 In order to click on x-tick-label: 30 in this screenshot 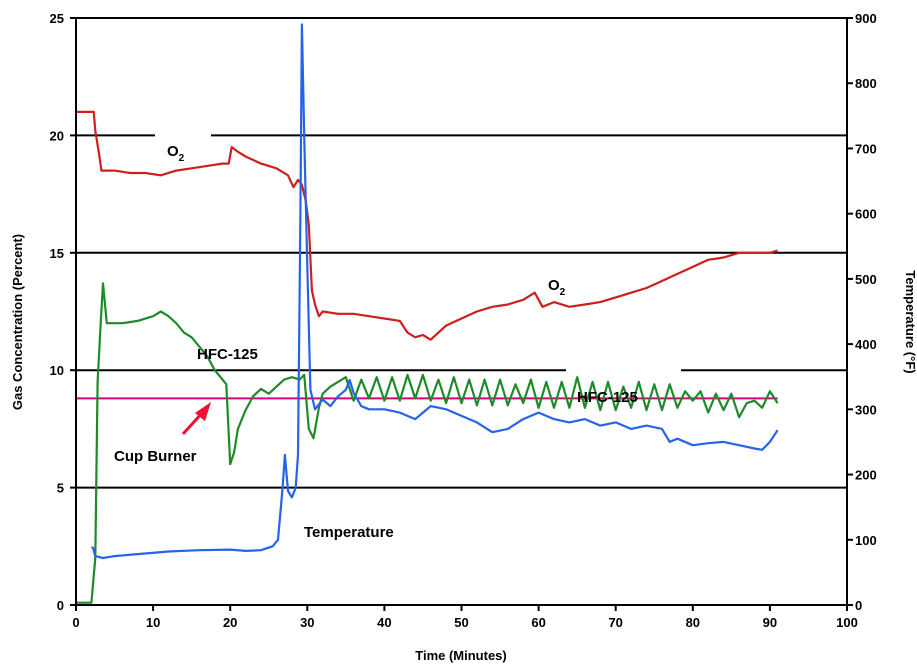, I will do `click(307, 622)`.